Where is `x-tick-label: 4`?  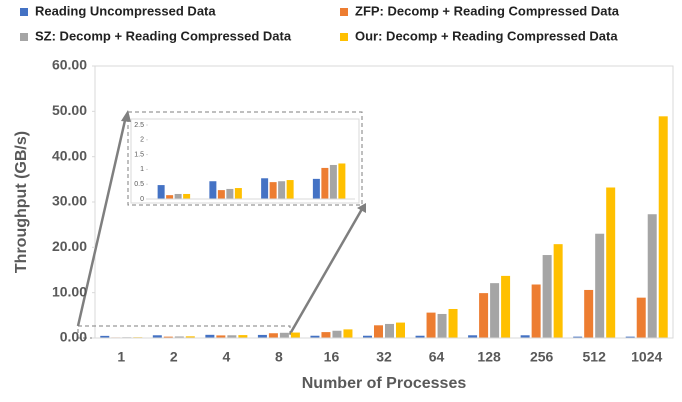
x-tick-label: 4 is located at coordinates (226, 357).